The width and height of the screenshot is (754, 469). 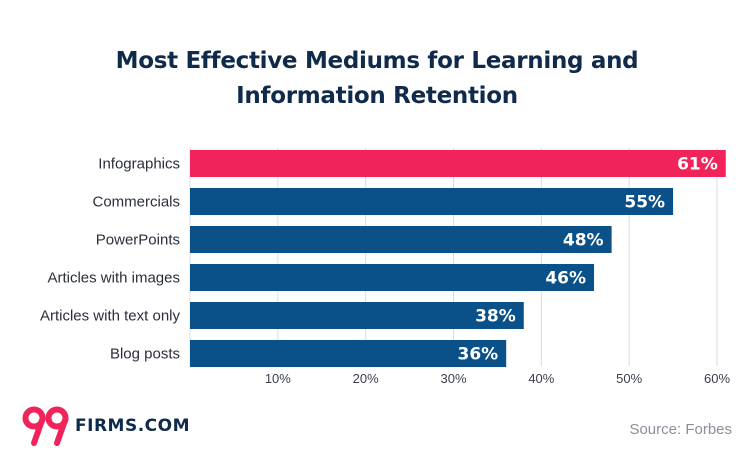 What do you see at coordinates (139, 164) in the screenshot?
I see `category-label: Infographics` at bounding box center [139, 164].